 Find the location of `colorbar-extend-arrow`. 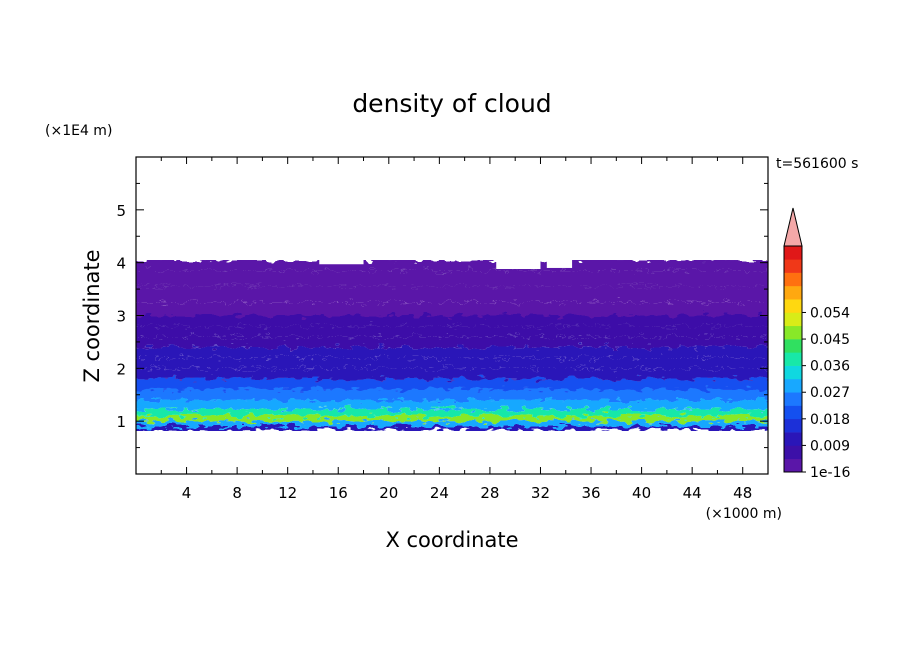

colorbar-extend-arrow is located at coordinates (793, 227).